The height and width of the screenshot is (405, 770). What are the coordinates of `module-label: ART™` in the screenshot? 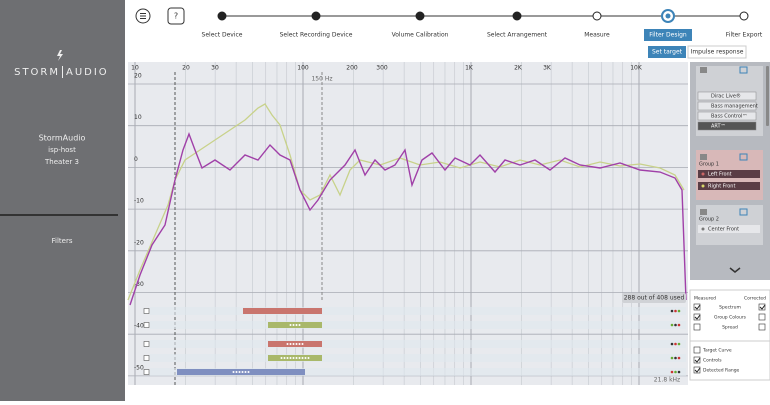 It's located at (718, 127).